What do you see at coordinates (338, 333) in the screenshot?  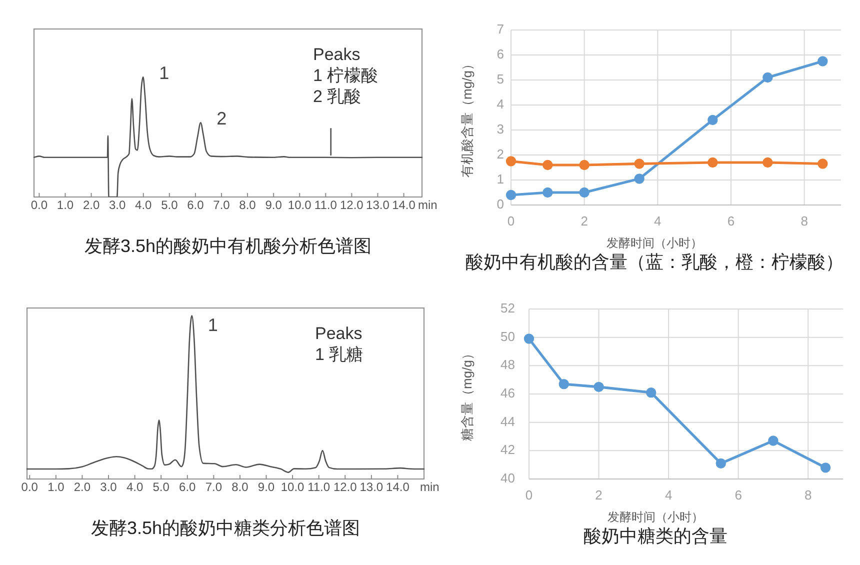 I see `annotation: Peaks` at bounding box center [338, 333].